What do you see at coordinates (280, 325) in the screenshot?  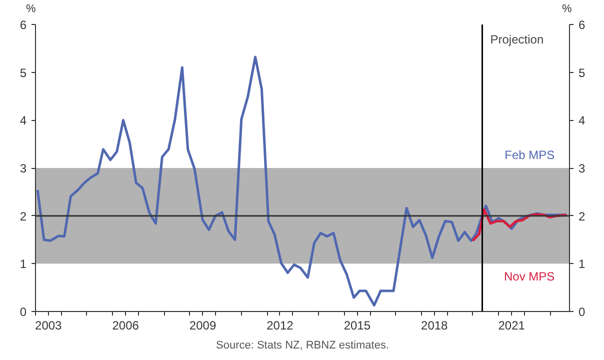 I see `x-tick-label: 2012` at bounding box center [280, 325].